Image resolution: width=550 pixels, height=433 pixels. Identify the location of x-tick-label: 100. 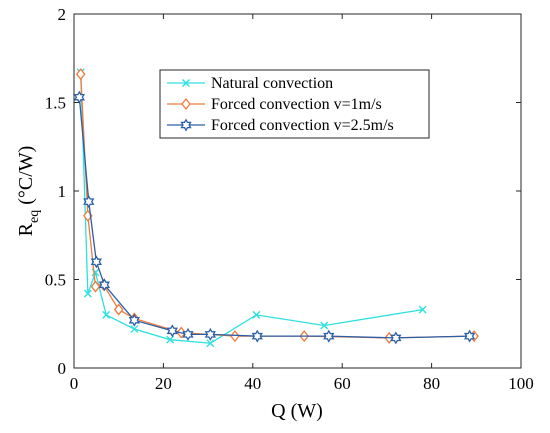
(521, 383).